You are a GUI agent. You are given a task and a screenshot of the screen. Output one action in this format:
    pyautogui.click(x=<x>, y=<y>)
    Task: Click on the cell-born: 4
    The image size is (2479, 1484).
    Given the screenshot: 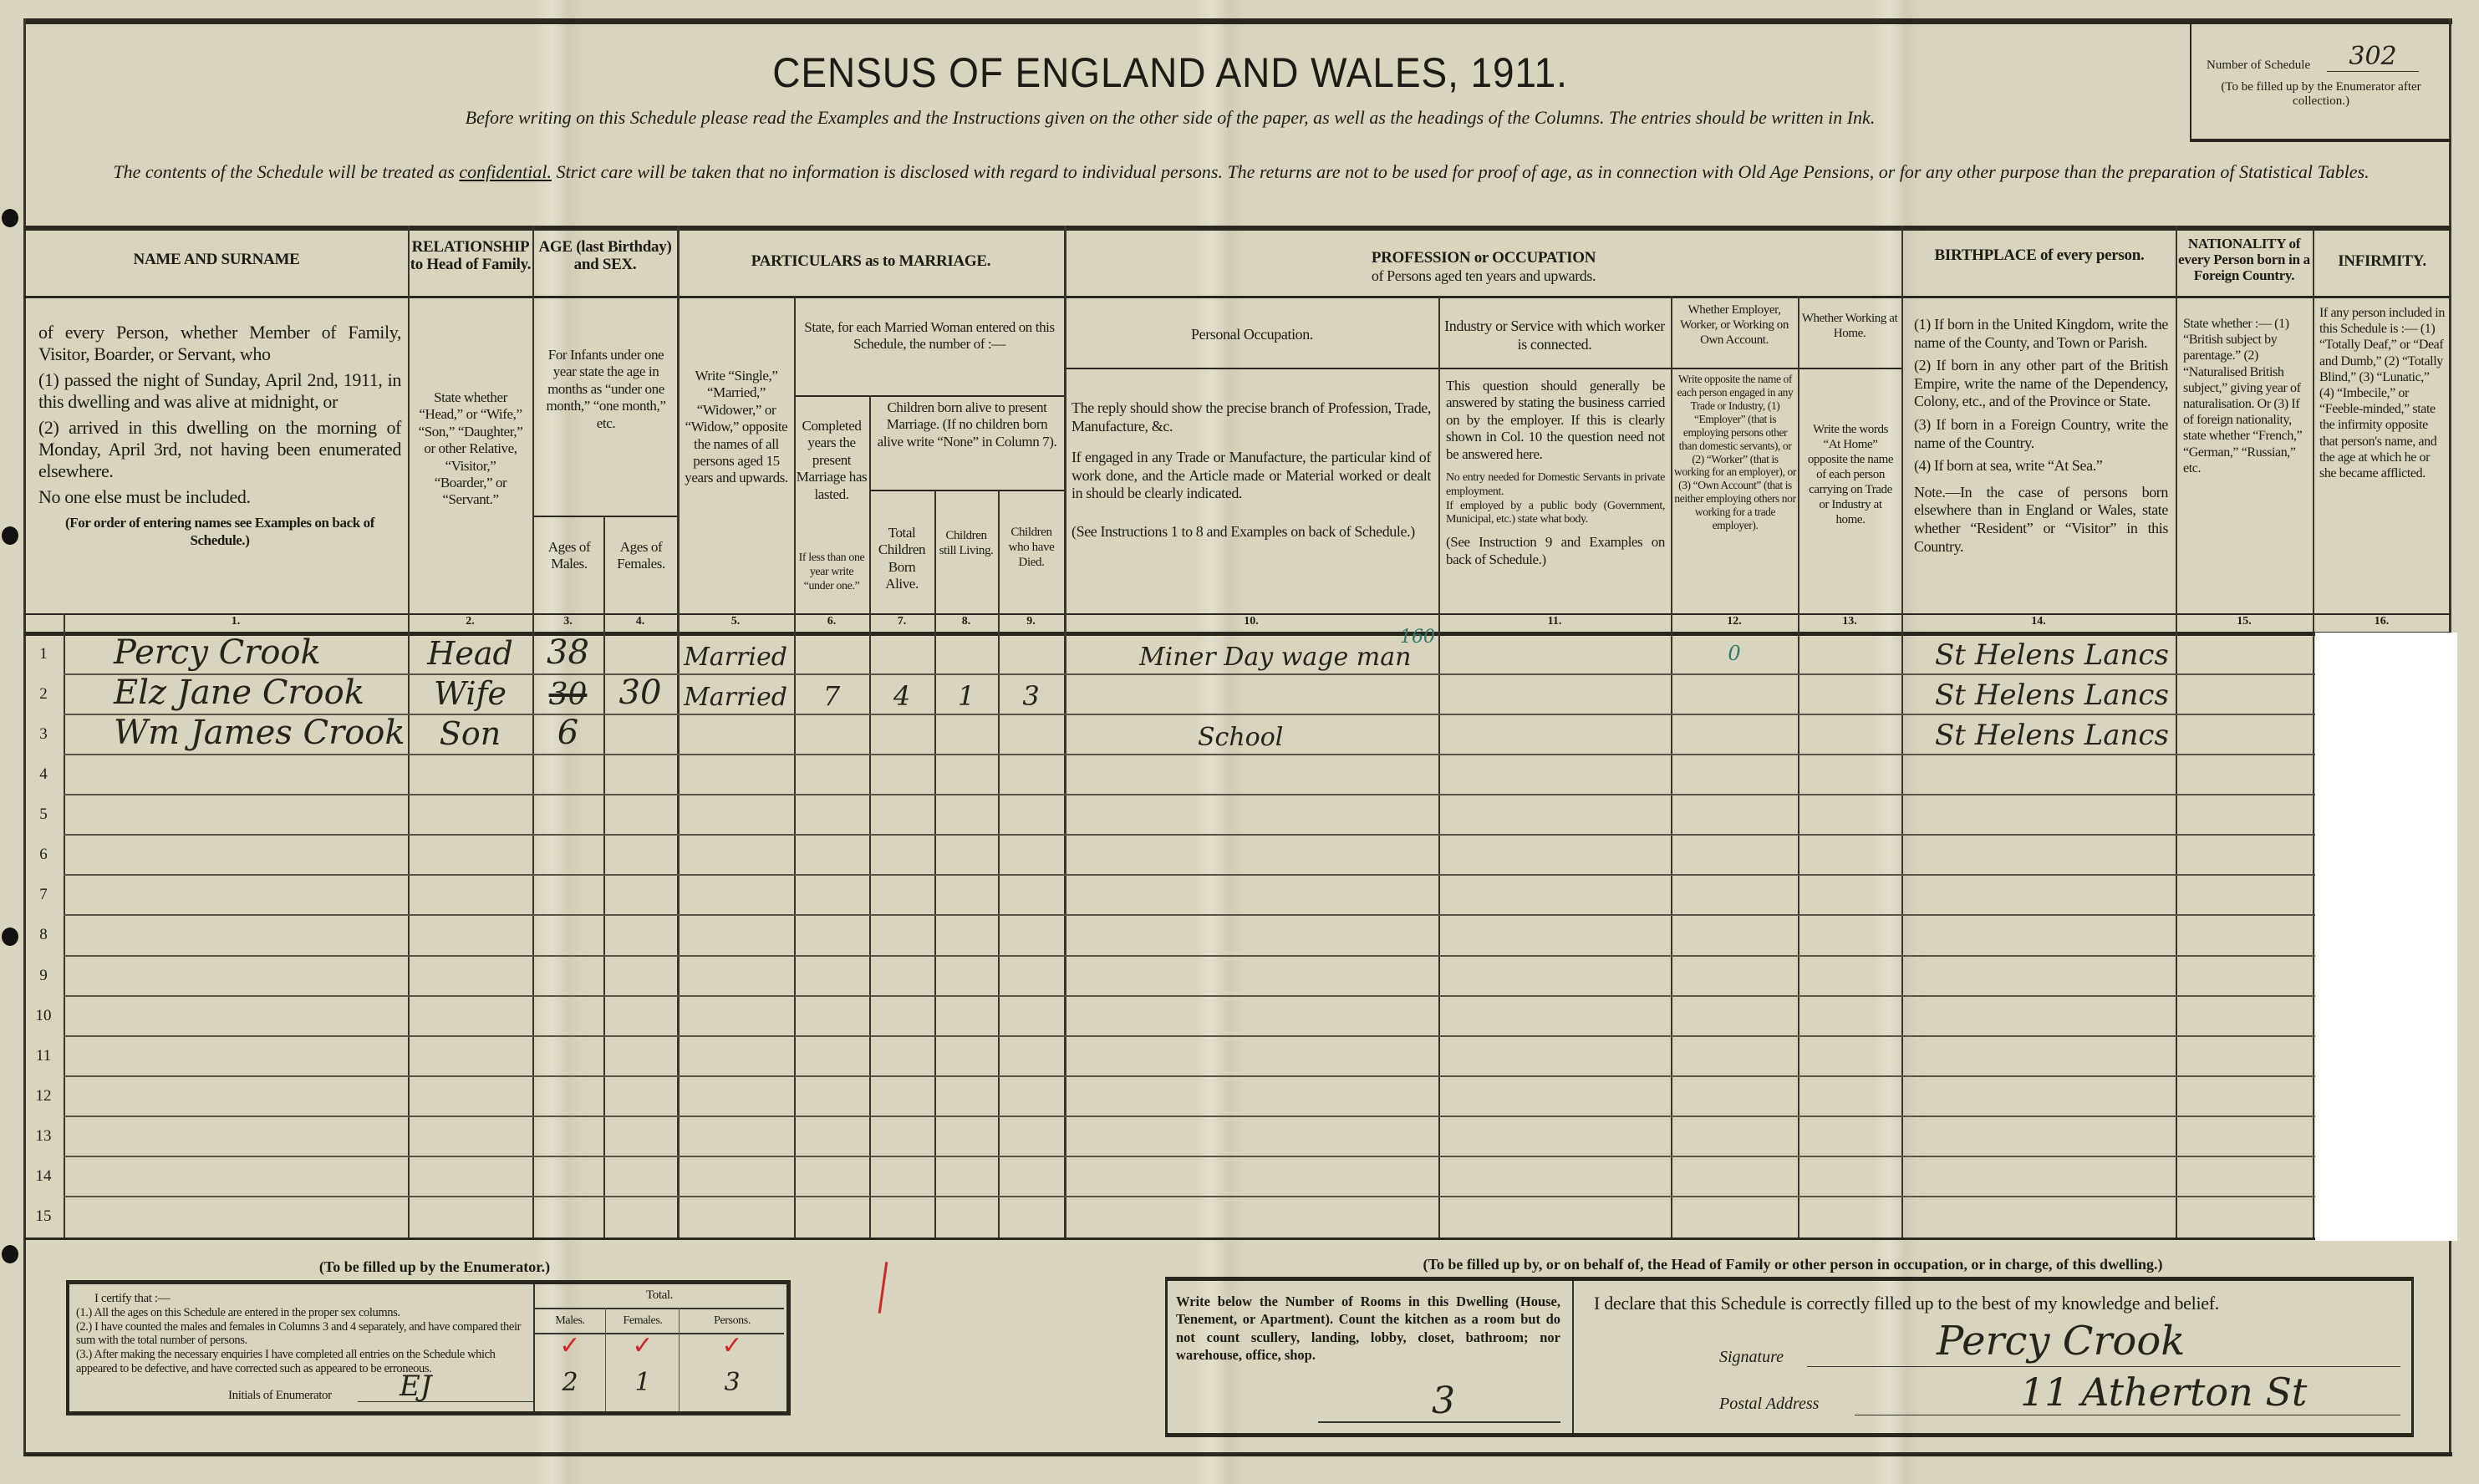 What is the action you would take?
    pyautogui.click(x=902, y=696)
    